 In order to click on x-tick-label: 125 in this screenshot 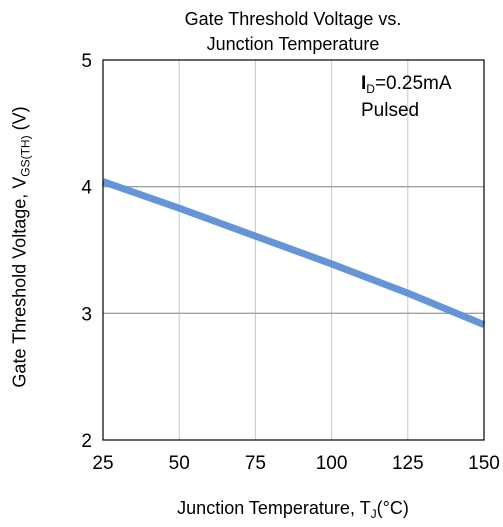, I will do `click(408, 463)`.